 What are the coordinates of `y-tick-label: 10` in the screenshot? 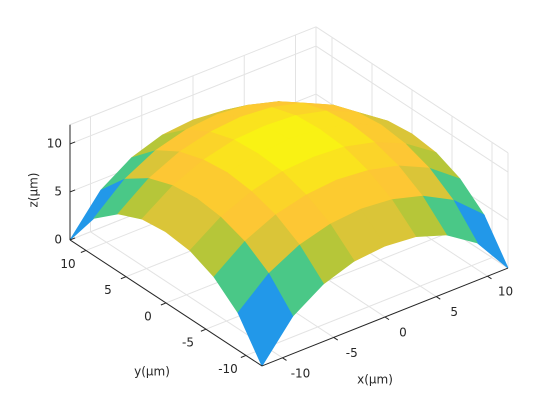 It's located at (67, 264).